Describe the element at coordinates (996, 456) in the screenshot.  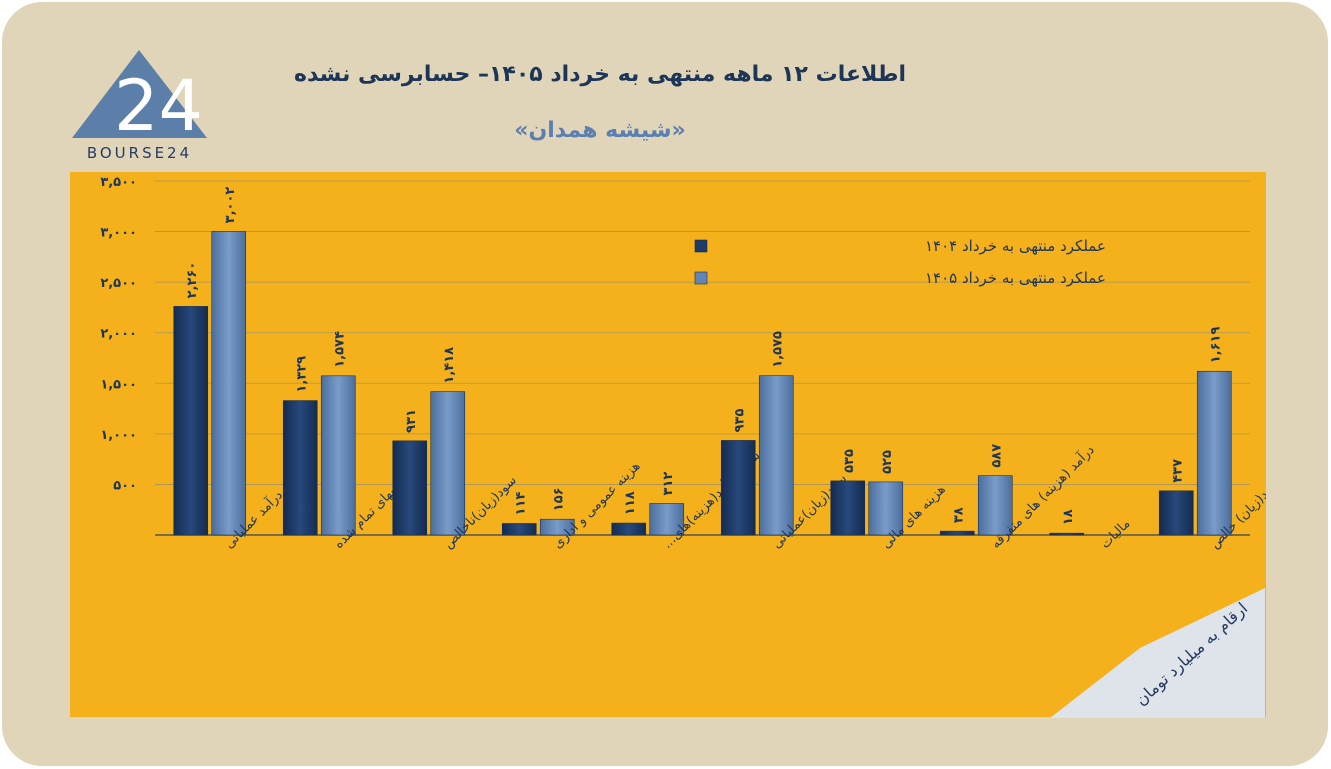
I see `data-label: ۵۸۷` at that location.